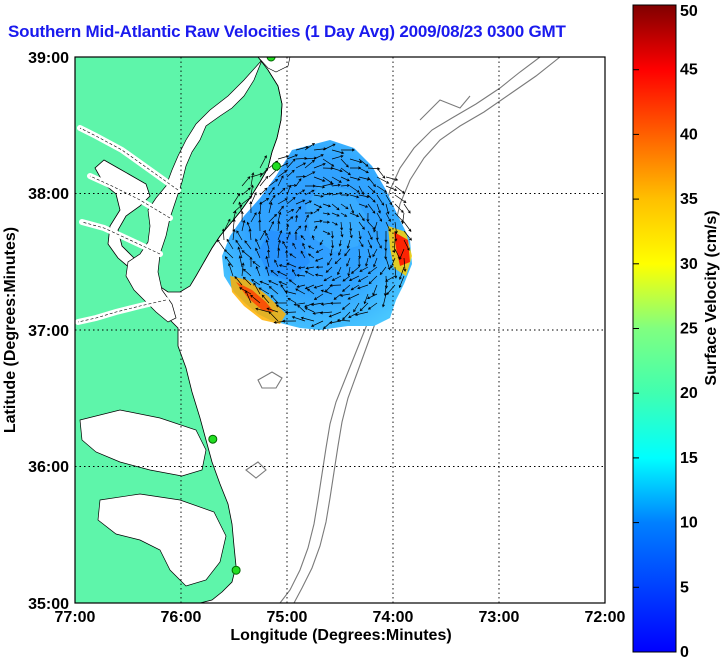 The height and width of the screenshot is (659, 724). I want to click on radar-station-marker, so click(236, 570).